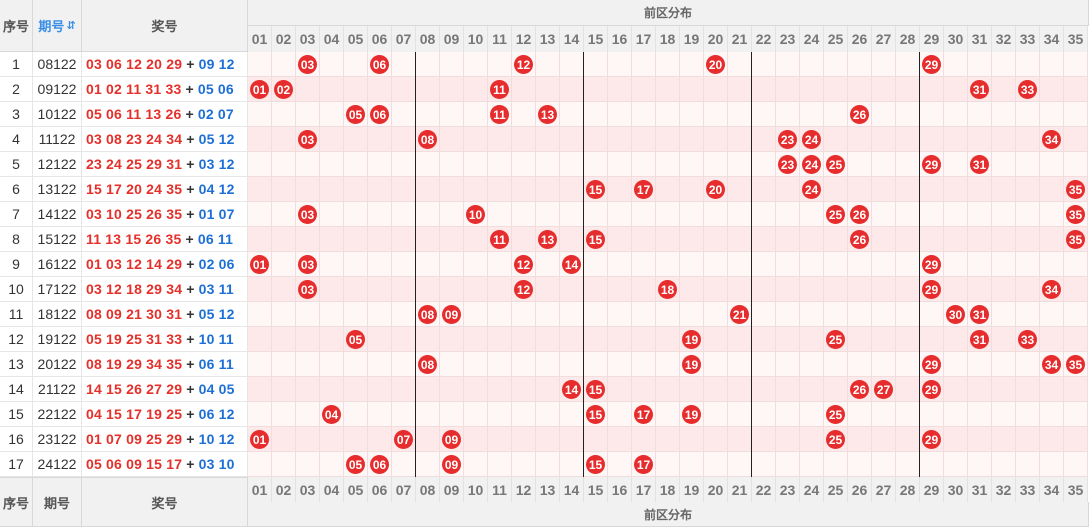 The width and height of the screenshot is (1089, 527). I want to click on period-cell: 10122, so click(57, 114).